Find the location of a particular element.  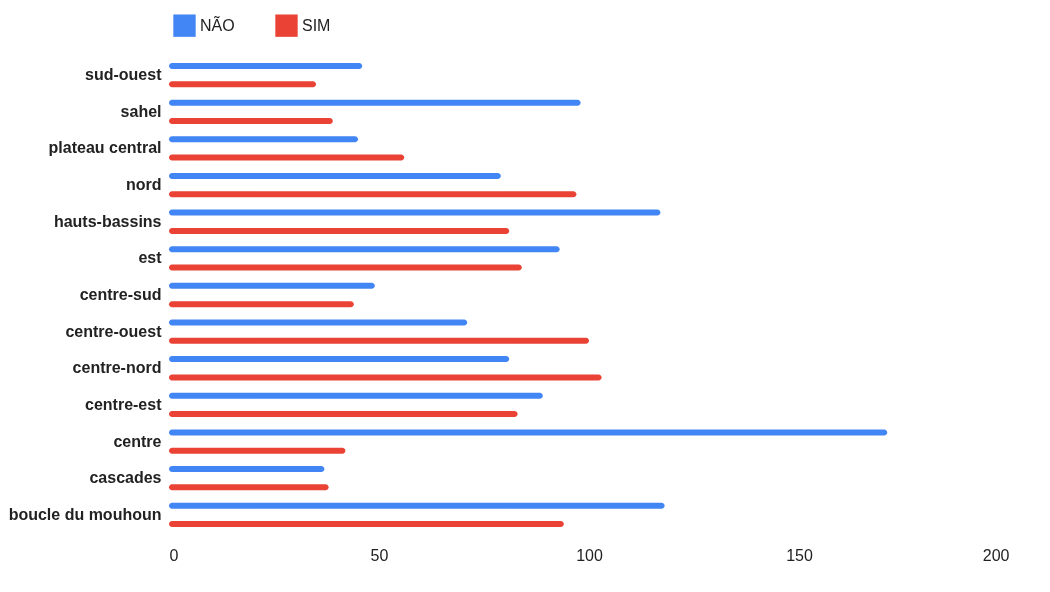

y-tick-label: centre is located at coordinates (137, 441).